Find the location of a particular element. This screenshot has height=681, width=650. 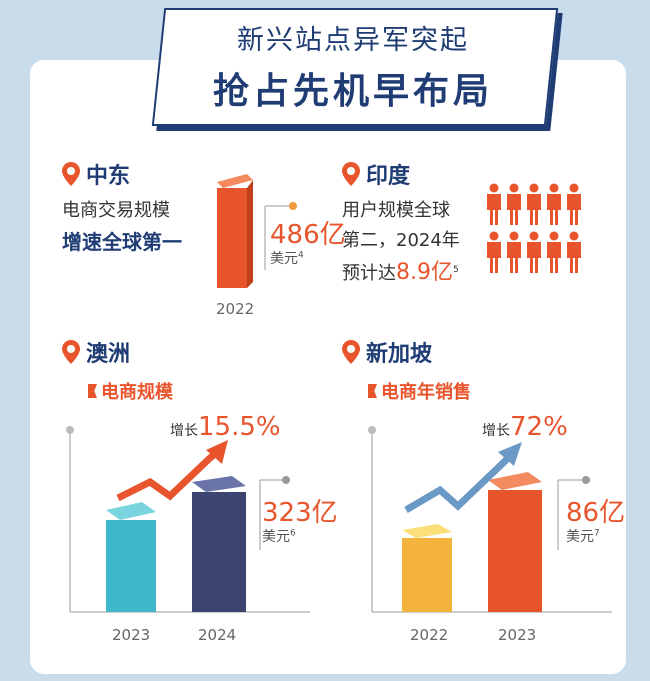

sg-bar-2023-top is located at coordinates (515, 481).